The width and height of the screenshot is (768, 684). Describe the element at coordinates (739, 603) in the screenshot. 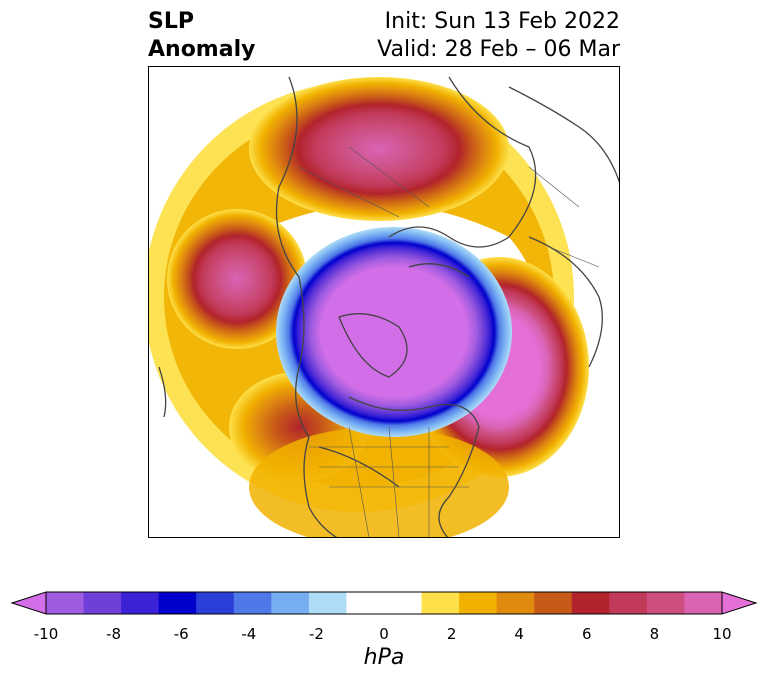

I see `colorbar-extend-right` at that location.